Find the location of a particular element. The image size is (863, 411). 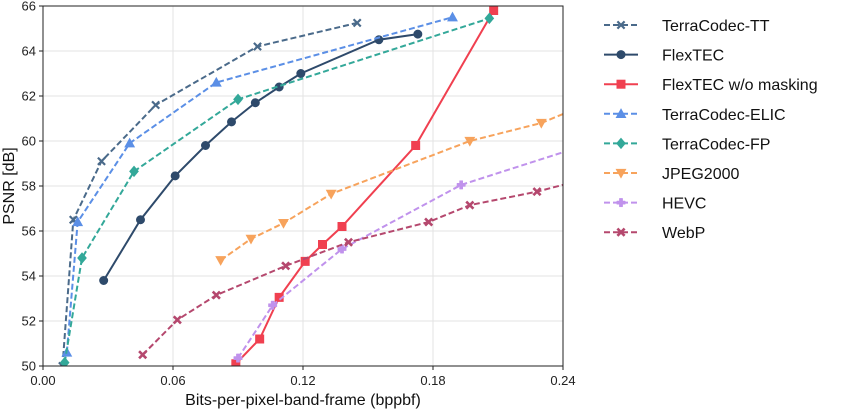

legend-label: FlexTEC w/o masking is located at coordinates (740, 85).